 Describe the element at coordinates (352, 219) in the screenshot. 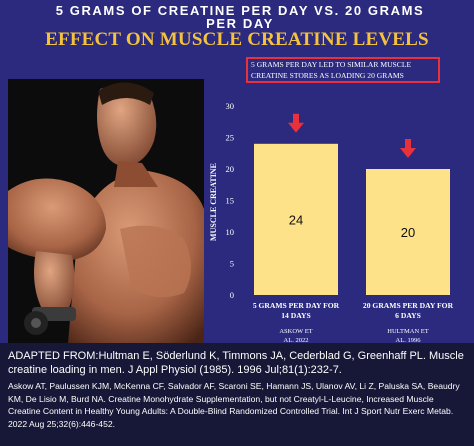

I see `bars: 24 20` at that location.